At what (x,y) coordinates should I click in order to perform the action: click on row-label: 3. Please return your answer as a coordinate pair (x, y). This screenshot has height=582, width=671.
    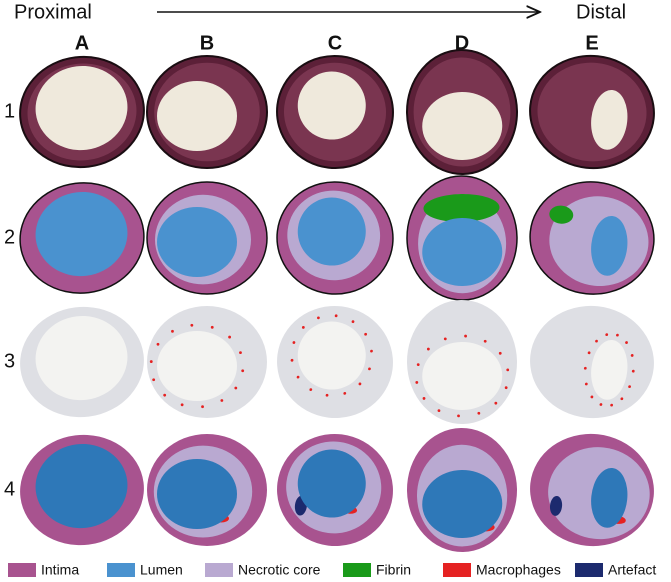
    Looking at the image, I should click on (9, 361).